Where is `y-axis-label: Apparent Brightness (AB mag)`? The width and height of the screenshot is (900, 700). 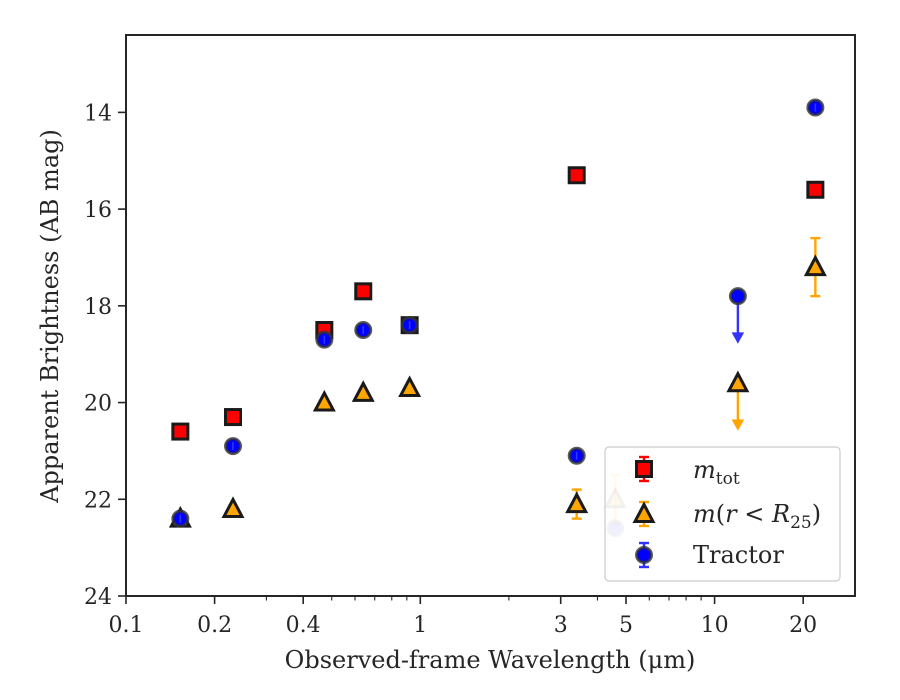 y-axis-label: Apparent Brightness (AB mag) is located at coordinates (50, 316).